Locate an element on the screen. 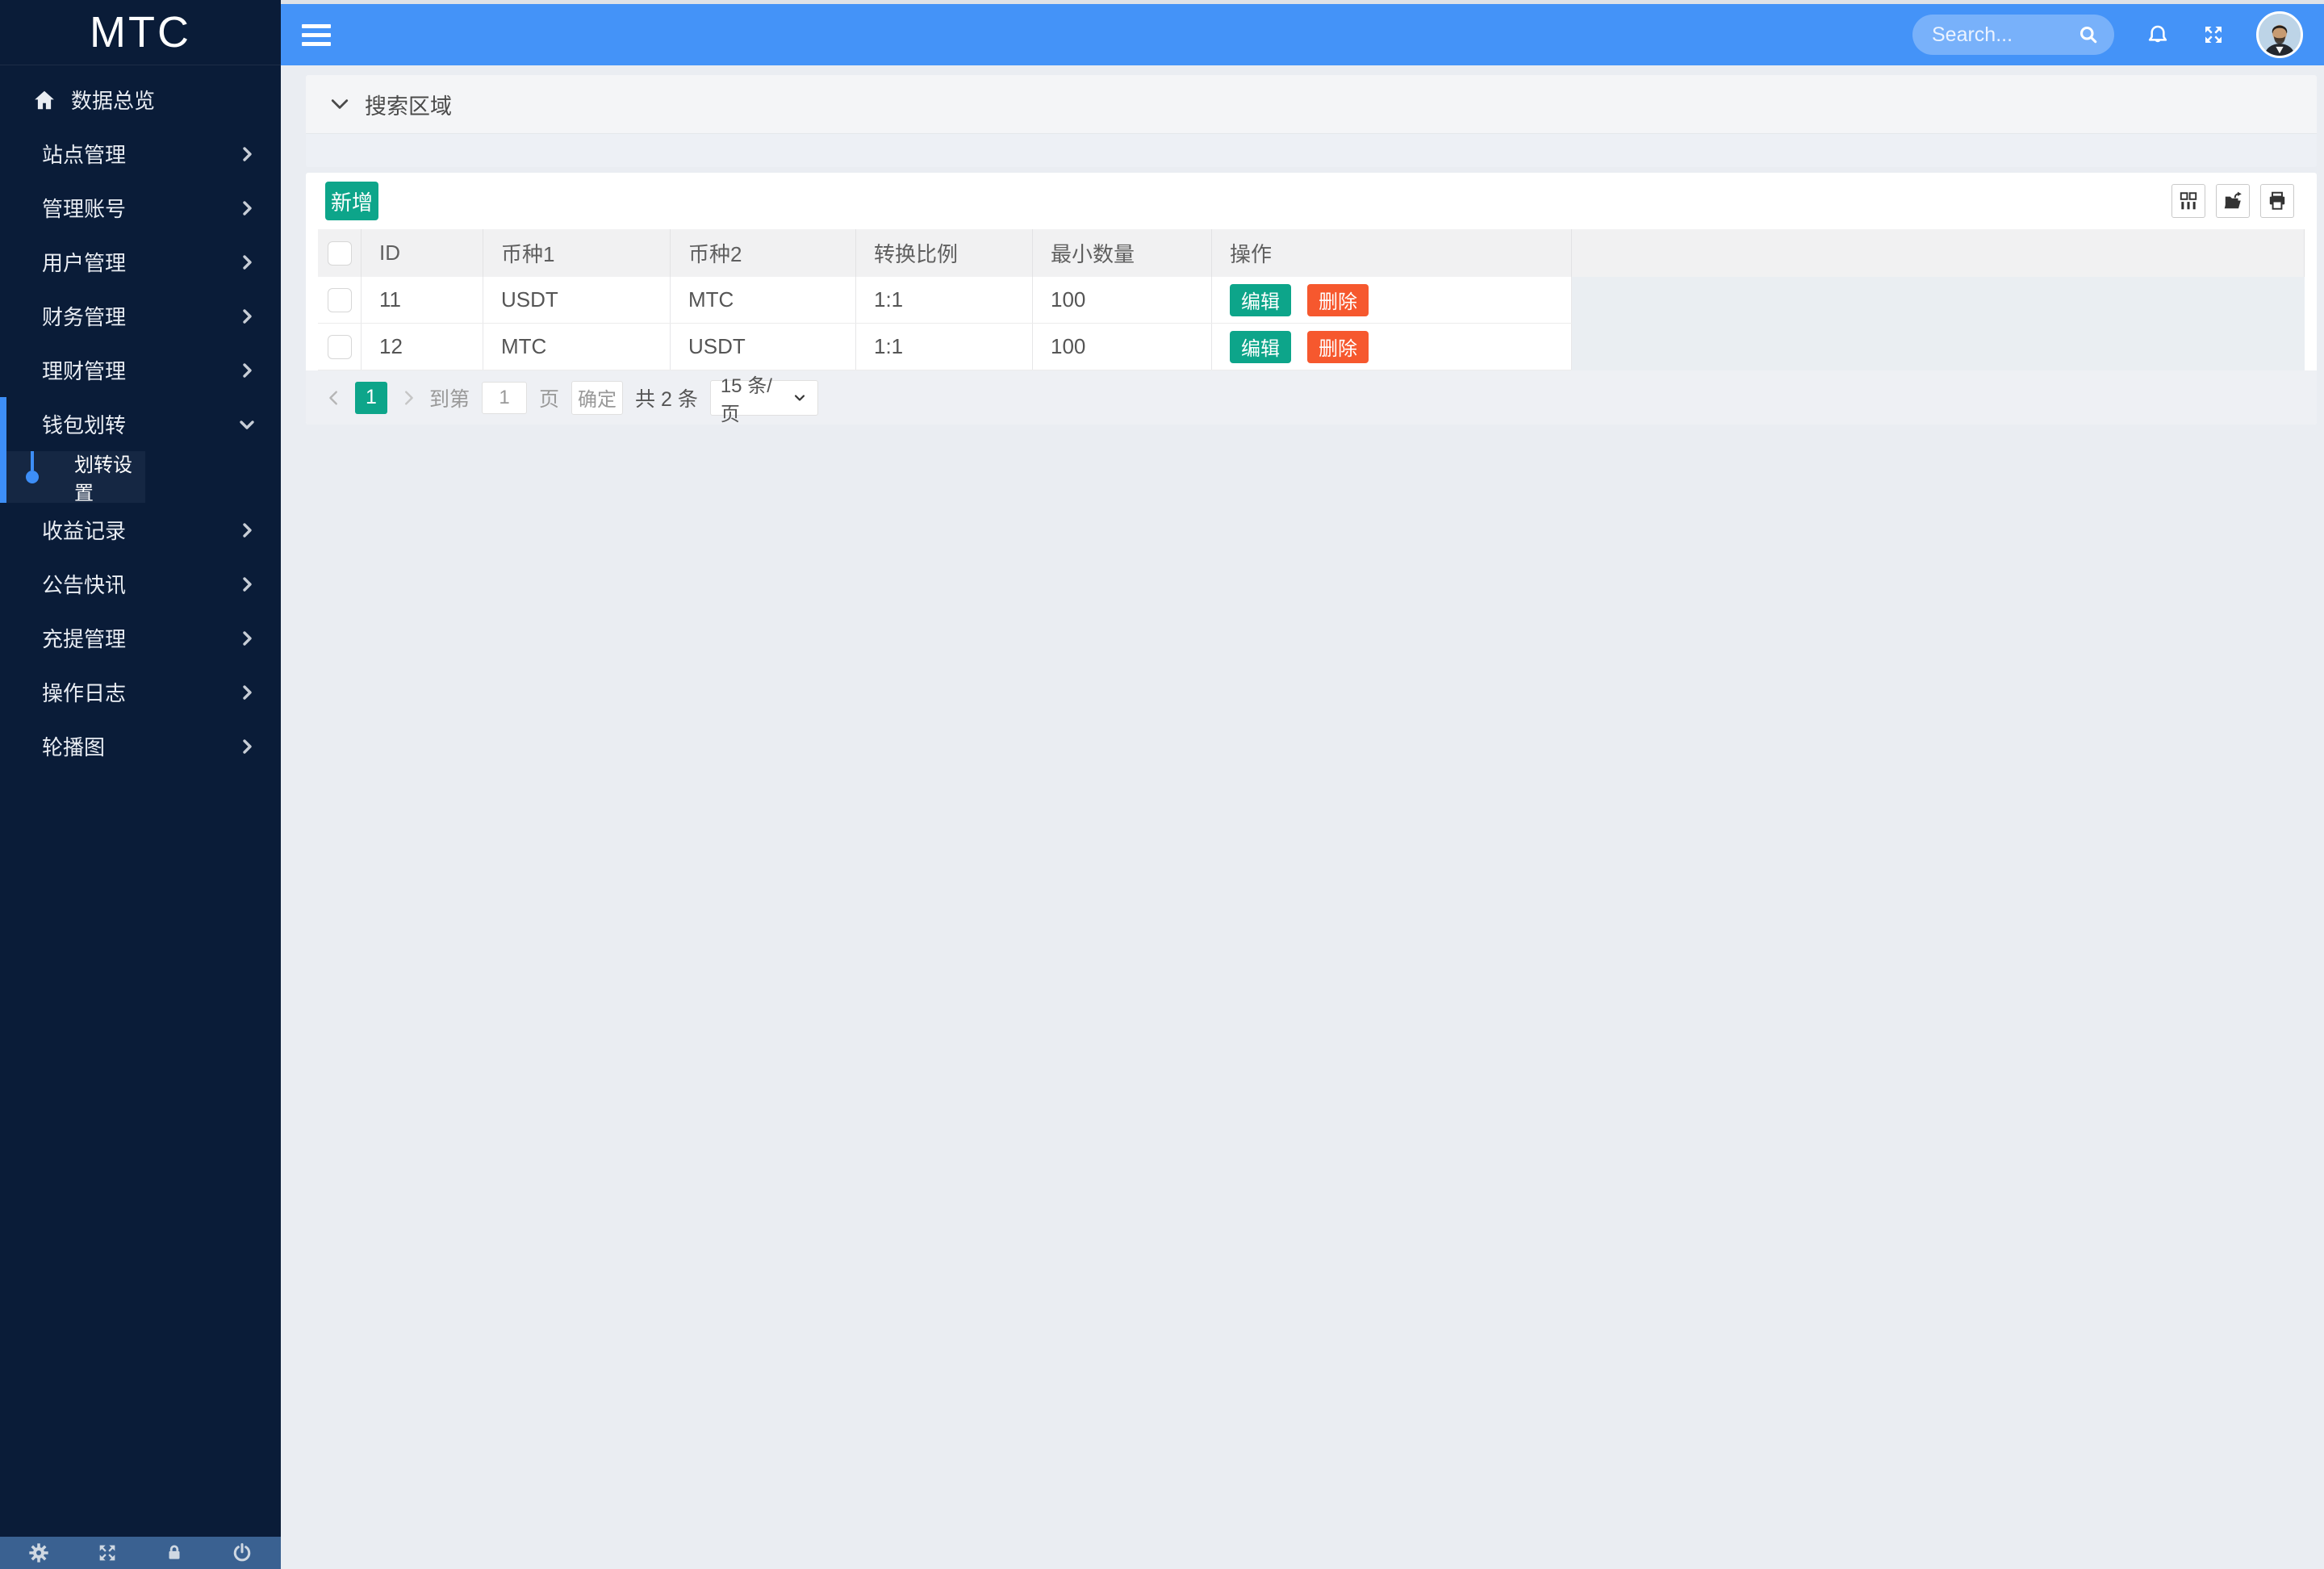  lock-icon is located at coordinates (174, 1553).